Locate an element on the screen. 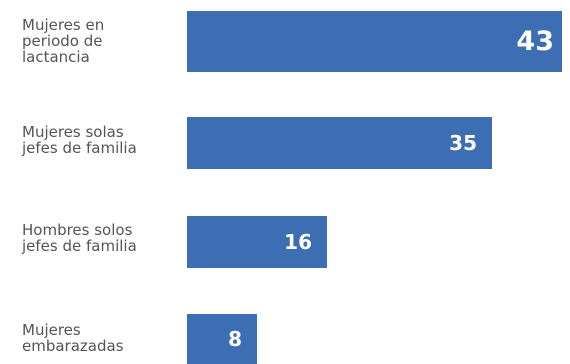 Image resolution: width=570 pixels, height=364 pixels. category-label: Hombres solos jefes de familia is located at coordinates (79, 238).